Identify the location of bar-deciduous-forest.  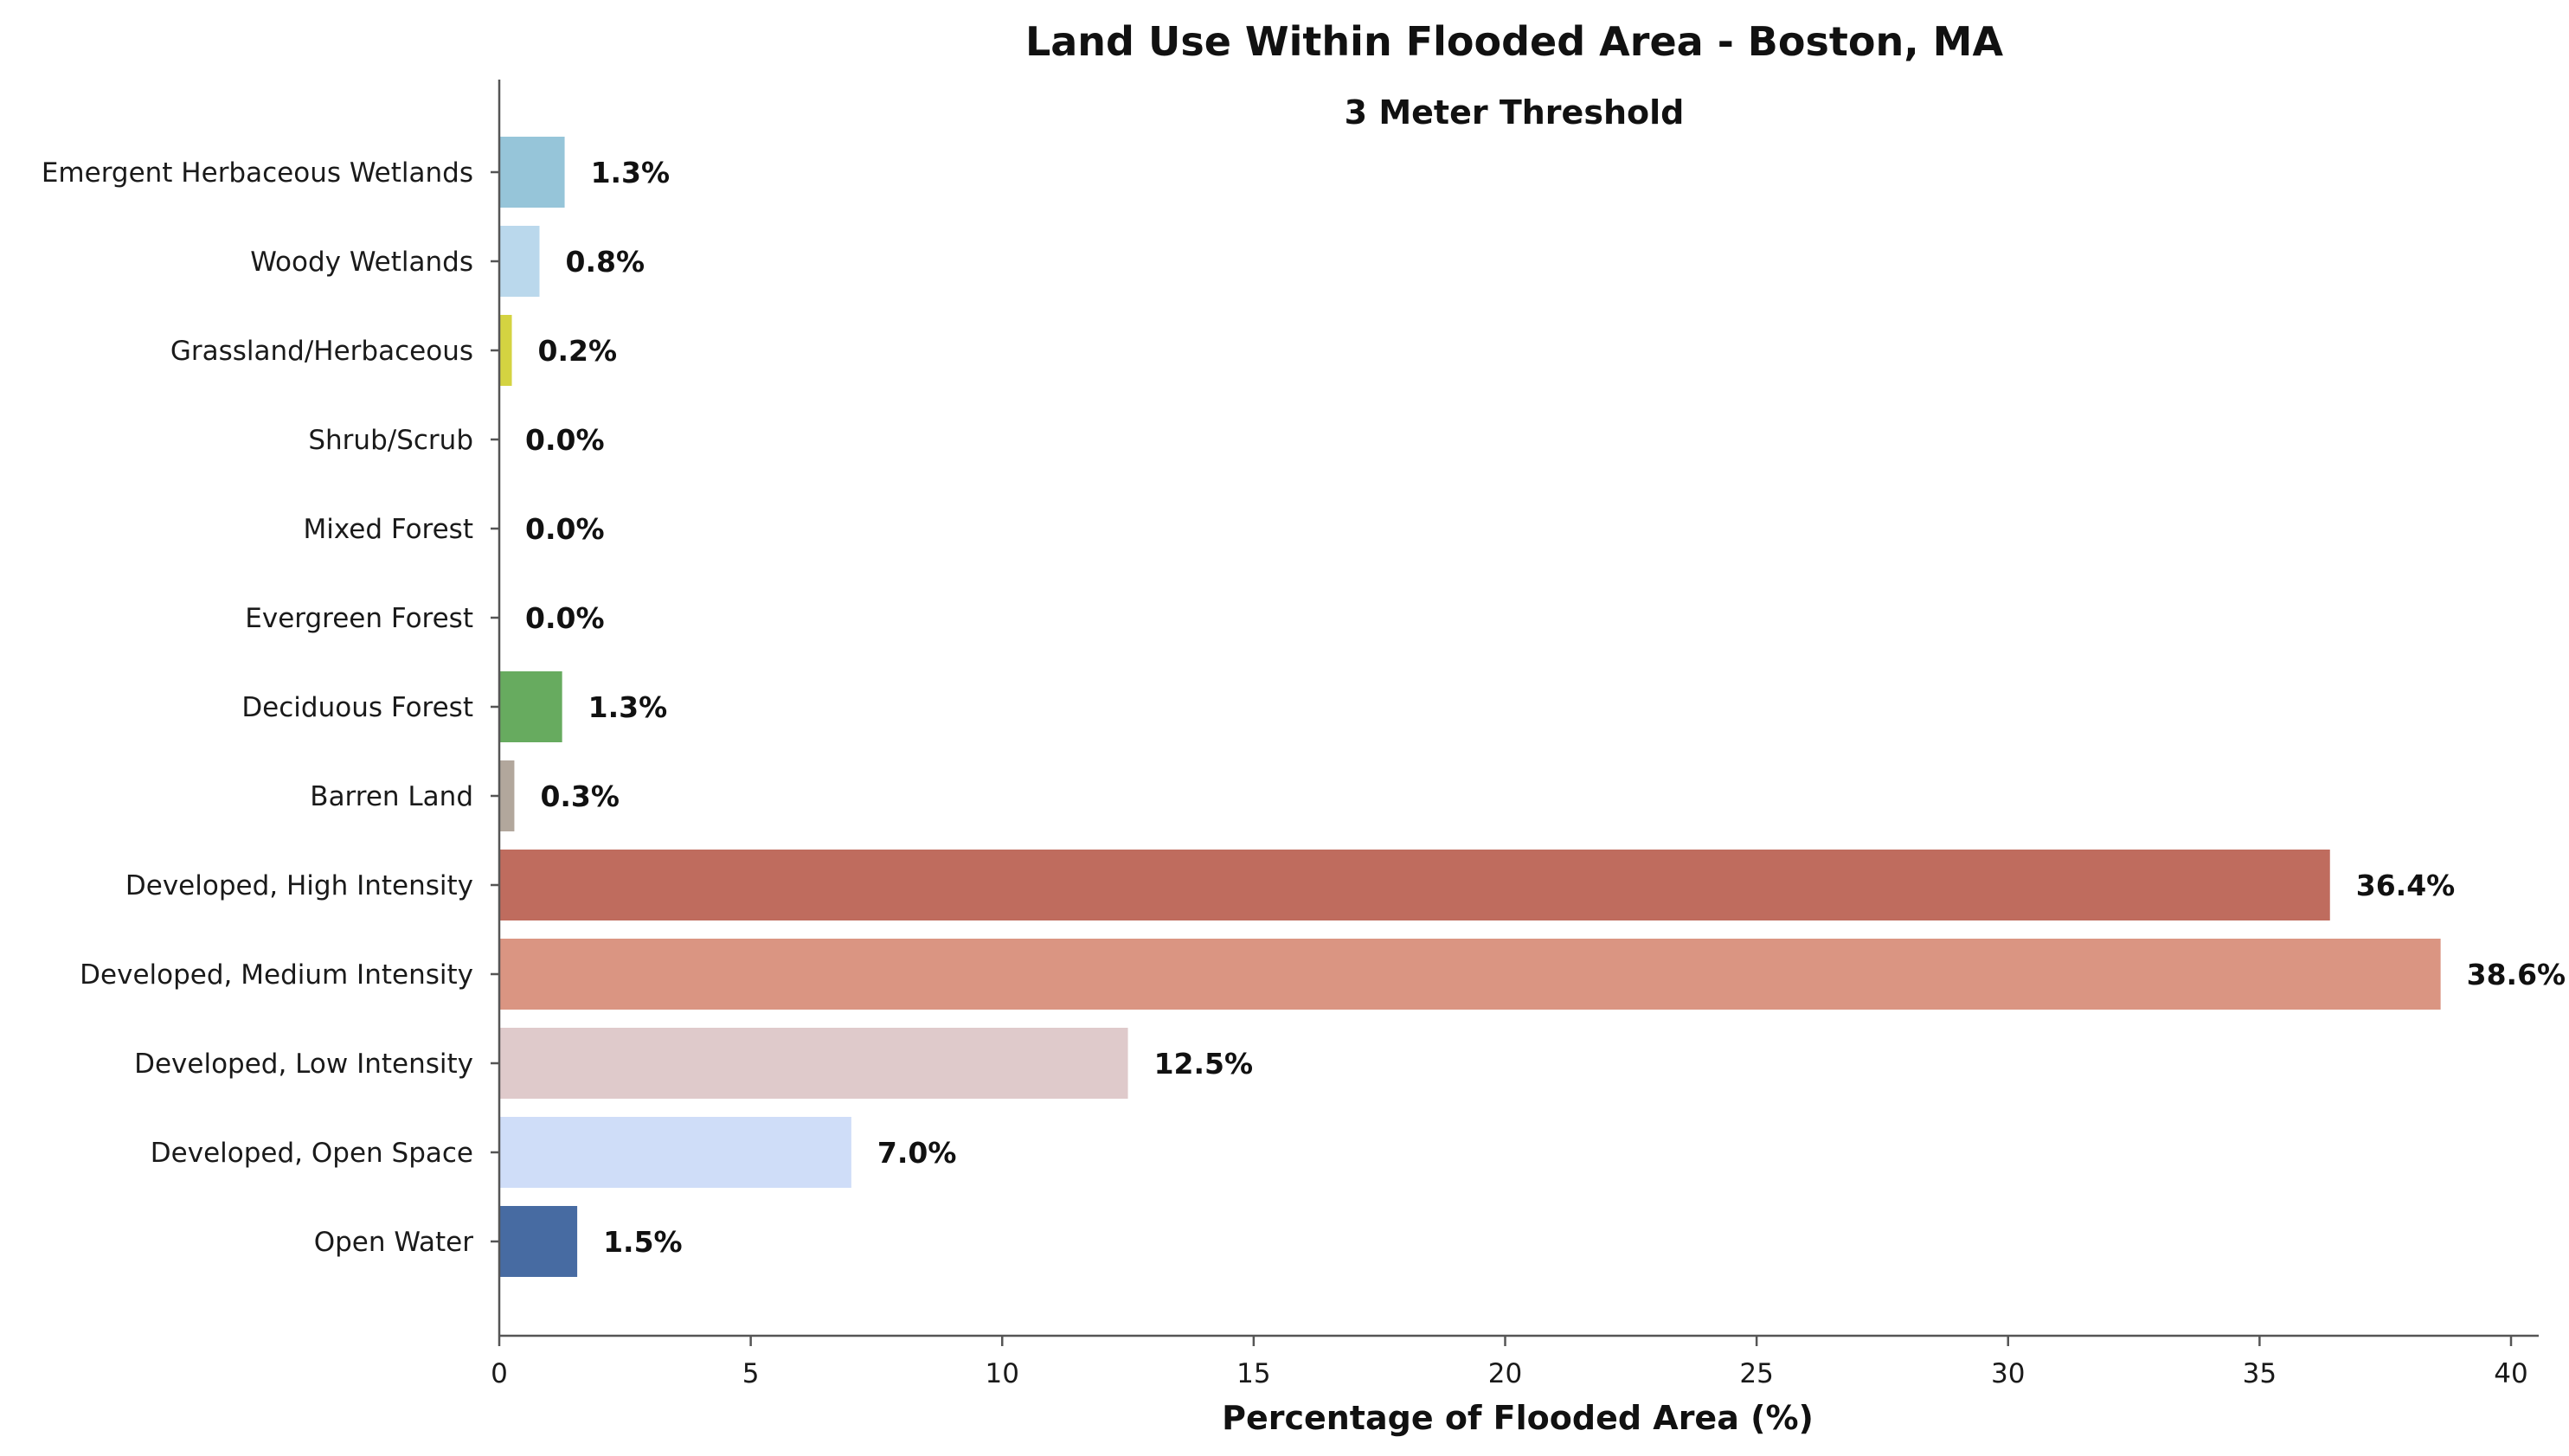
(530, 706).